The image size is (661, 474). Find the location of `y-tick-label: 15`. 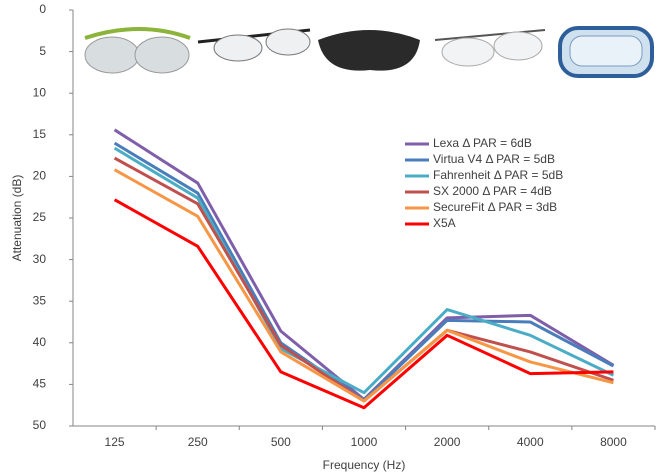

y-tick-label: 15 is located at coordinates (40, 134).